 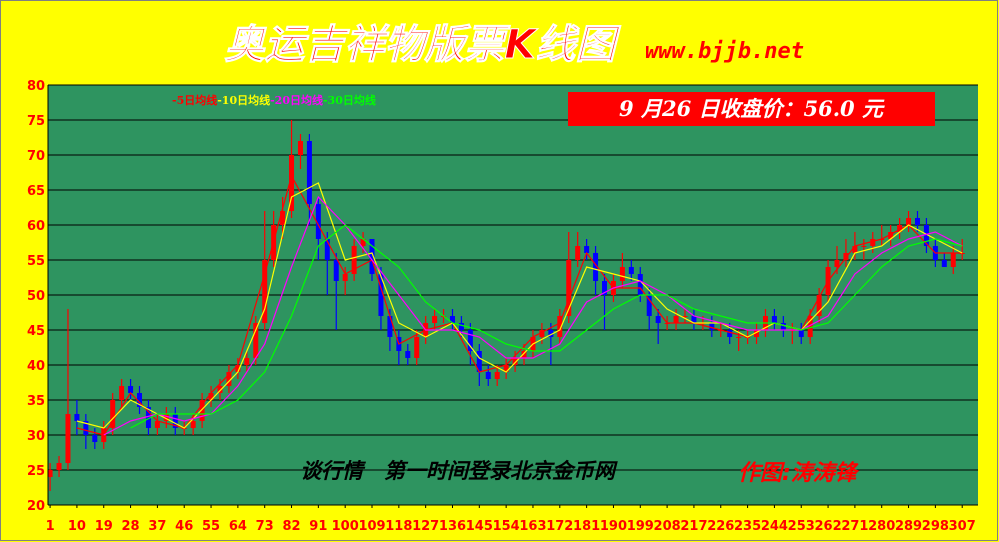 What do you see at coordinates (724, 51) in the screenshot?
I see `site: www.bjjb.net` at bounding box center [724, 51].